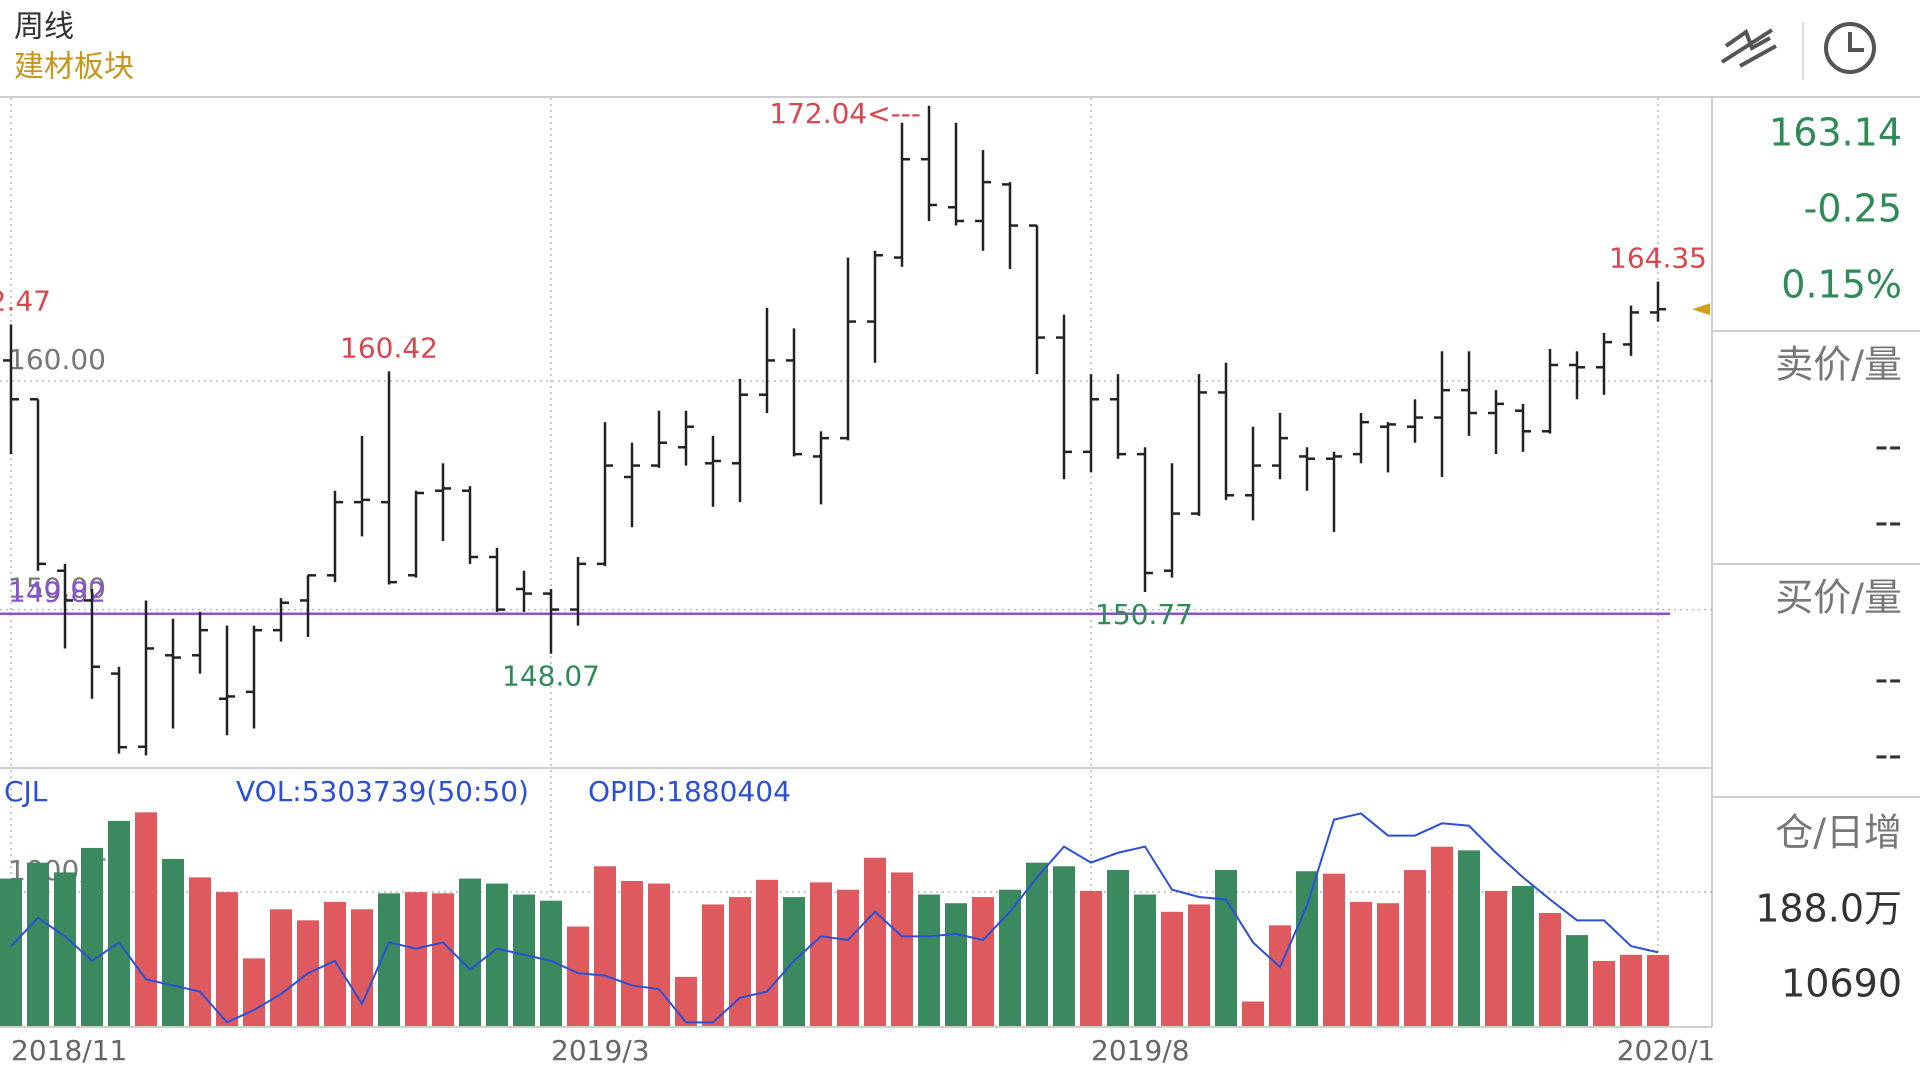 This screenshot has width=1920, height=1080. Describe the element at coordinates (1888, 755) in the screenshot. I see `bid-volume: --` at that location.